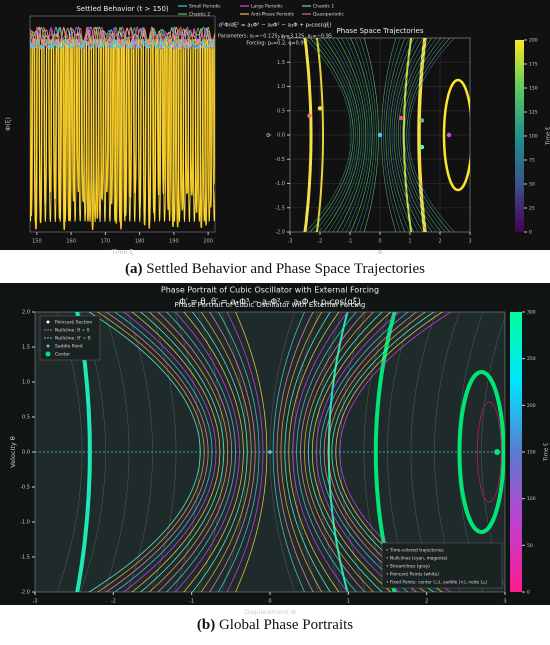 Image resolution: width=550 pixels, height=645 pixels. I want to click on colorbar-tick-label: 75, so click(532, 161).